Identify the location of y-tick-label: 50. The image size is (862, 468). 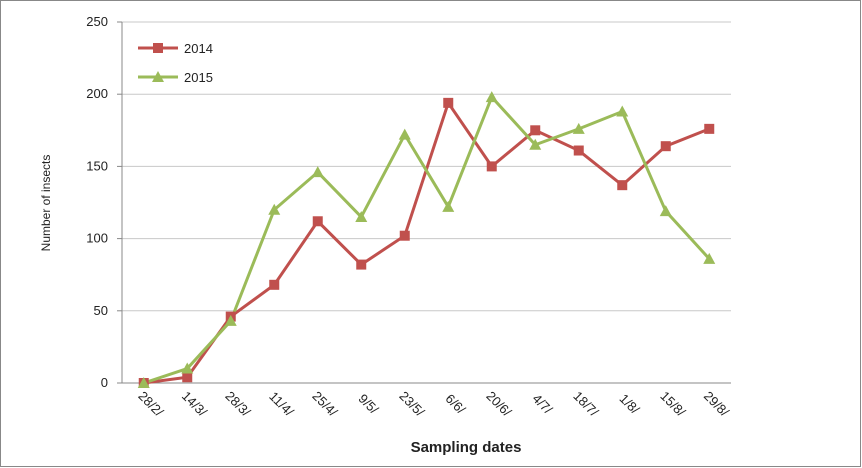
(101, 310).